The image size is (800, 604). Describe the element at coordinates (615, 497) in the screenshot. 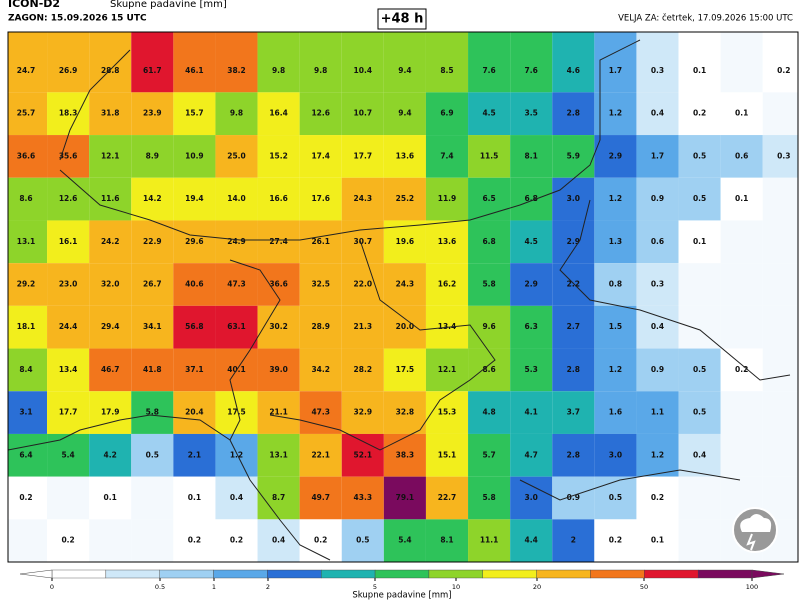

I see `precip-value: 0.5` at that location.